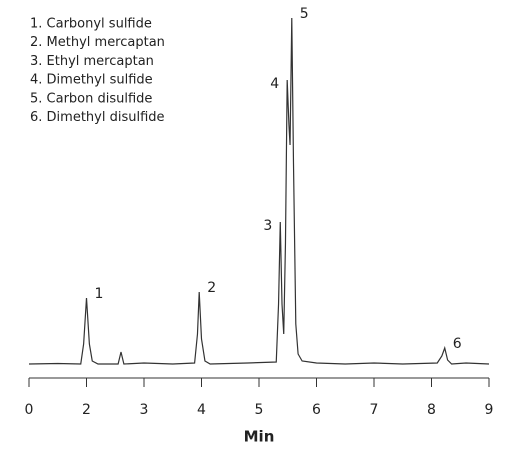 Image resolution: width=518 pixels, height=450 pixels. I want to click on x-tick-label: 7, so click(374, 410).